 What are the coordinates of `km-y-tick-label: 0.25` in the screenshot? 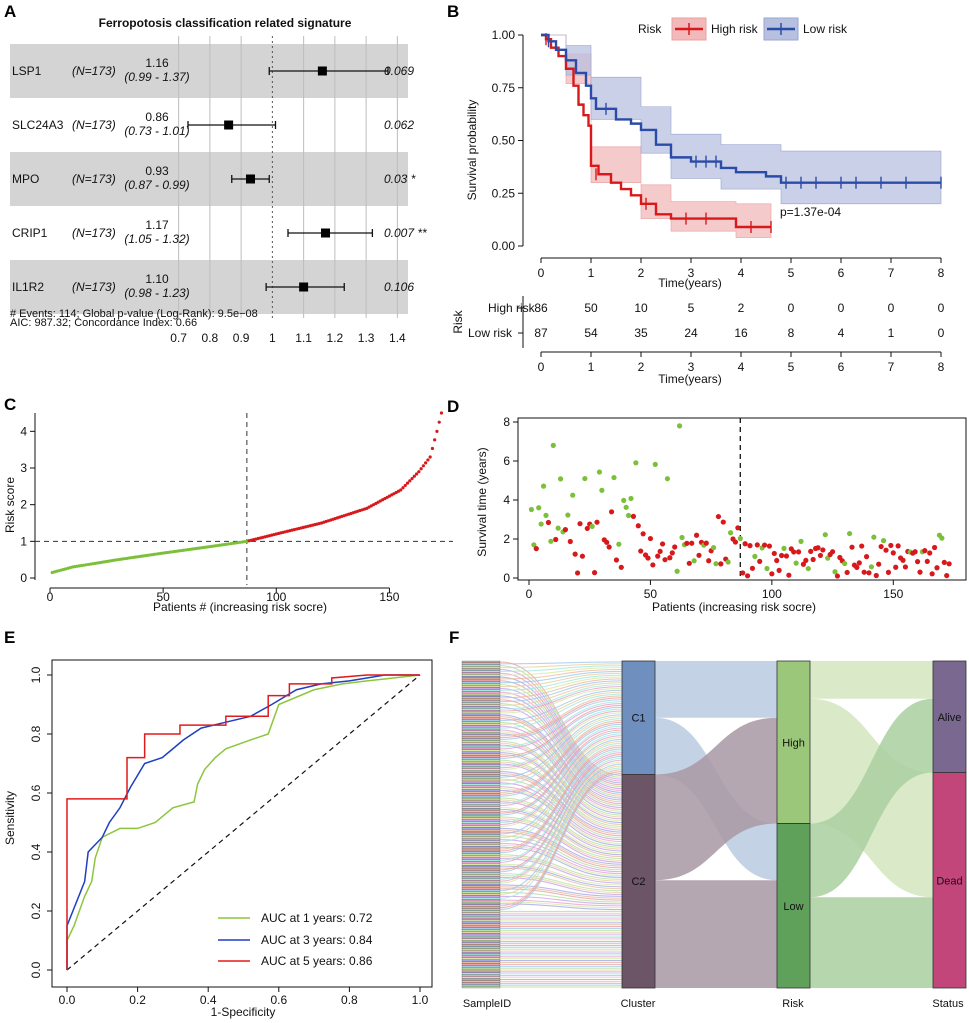 It's located at (504, 193).